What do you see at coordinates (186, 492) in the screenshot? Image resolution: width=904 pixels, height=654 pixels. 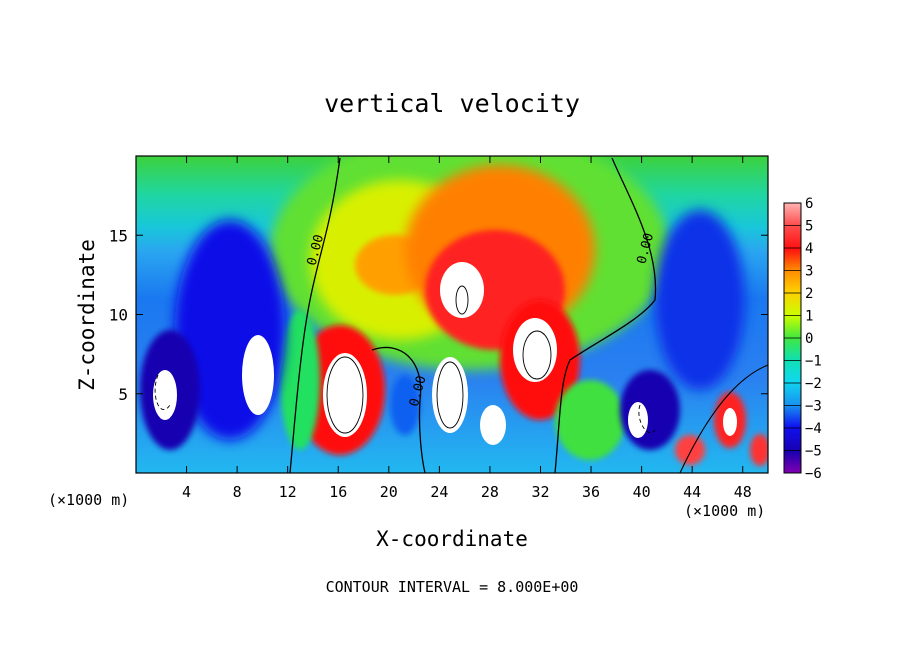 I see `x-tick-label: 4` at bounding box center [186, 492].